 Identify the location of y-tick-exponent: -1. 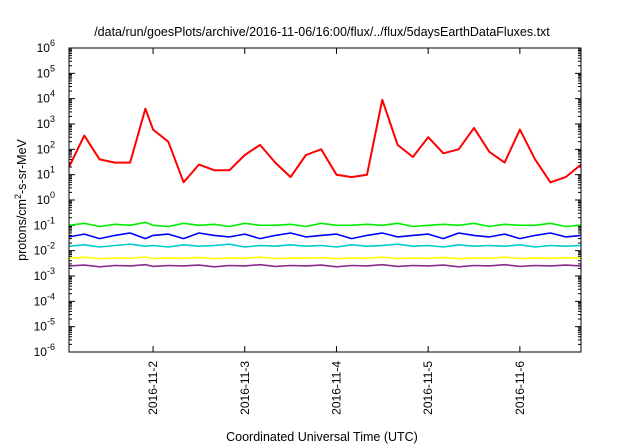
(51, 220).